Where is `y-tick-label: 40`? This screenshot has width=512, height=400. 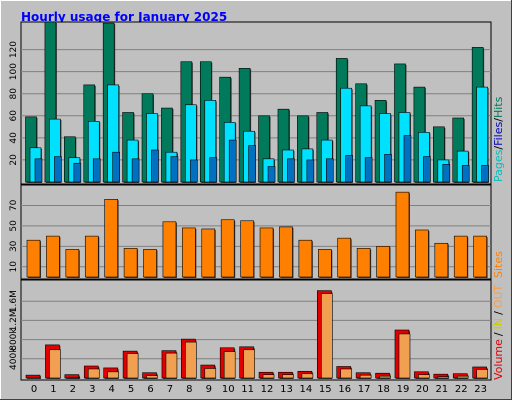 y-tick-label: 40 is located at coordinates (14, 138).